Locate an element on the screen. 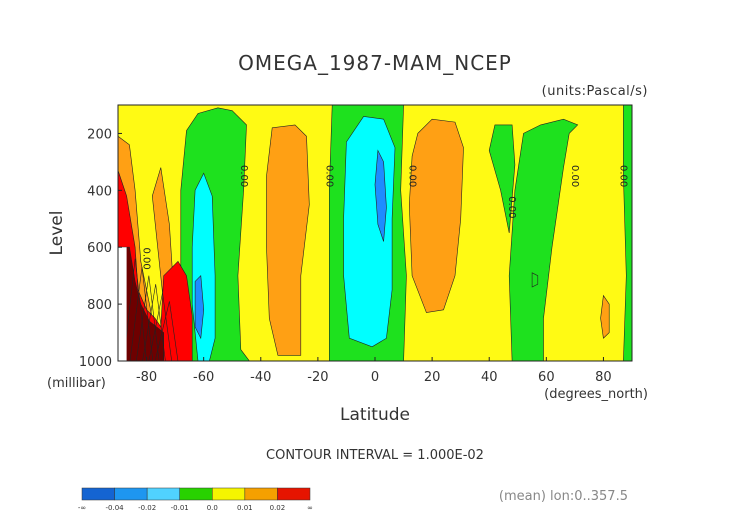 This screenshot has width=752, height=532. contour-interval-text: CONTOUR INTERVAL = 1.000E-02 is located at coordinates (375, 455).